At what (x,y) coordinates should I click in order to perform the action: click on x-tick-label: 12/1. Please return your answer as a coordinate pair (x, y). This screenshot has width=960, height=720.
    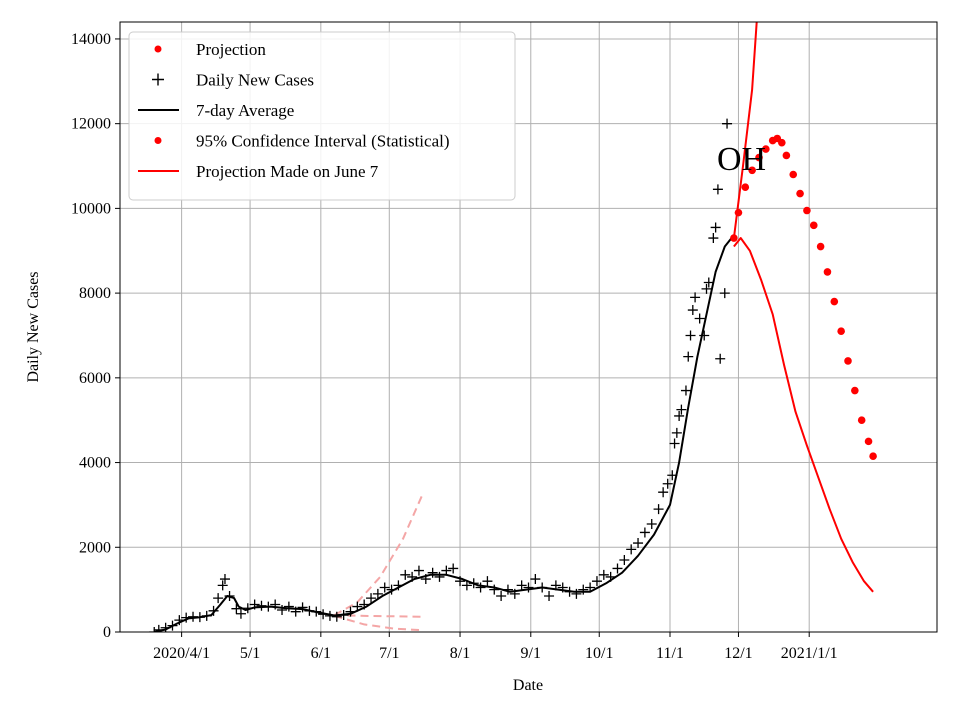
    Looking at the image, I should click on (738, 653).